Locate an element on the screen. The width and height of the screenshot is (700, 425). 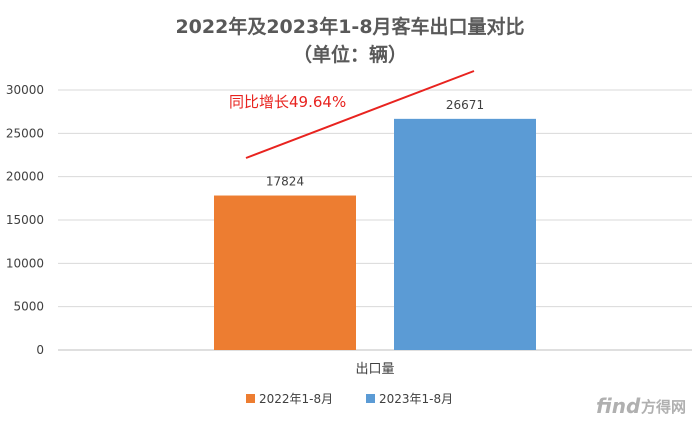
y-tick-label: 20000 is located at coordinates (25, 177).